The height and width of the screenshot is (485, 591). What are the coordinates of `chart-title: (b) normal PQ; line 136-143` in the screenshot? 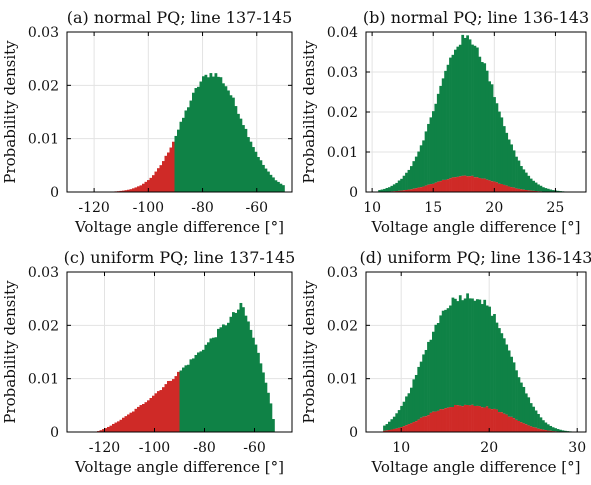 It's located at (476, 17).